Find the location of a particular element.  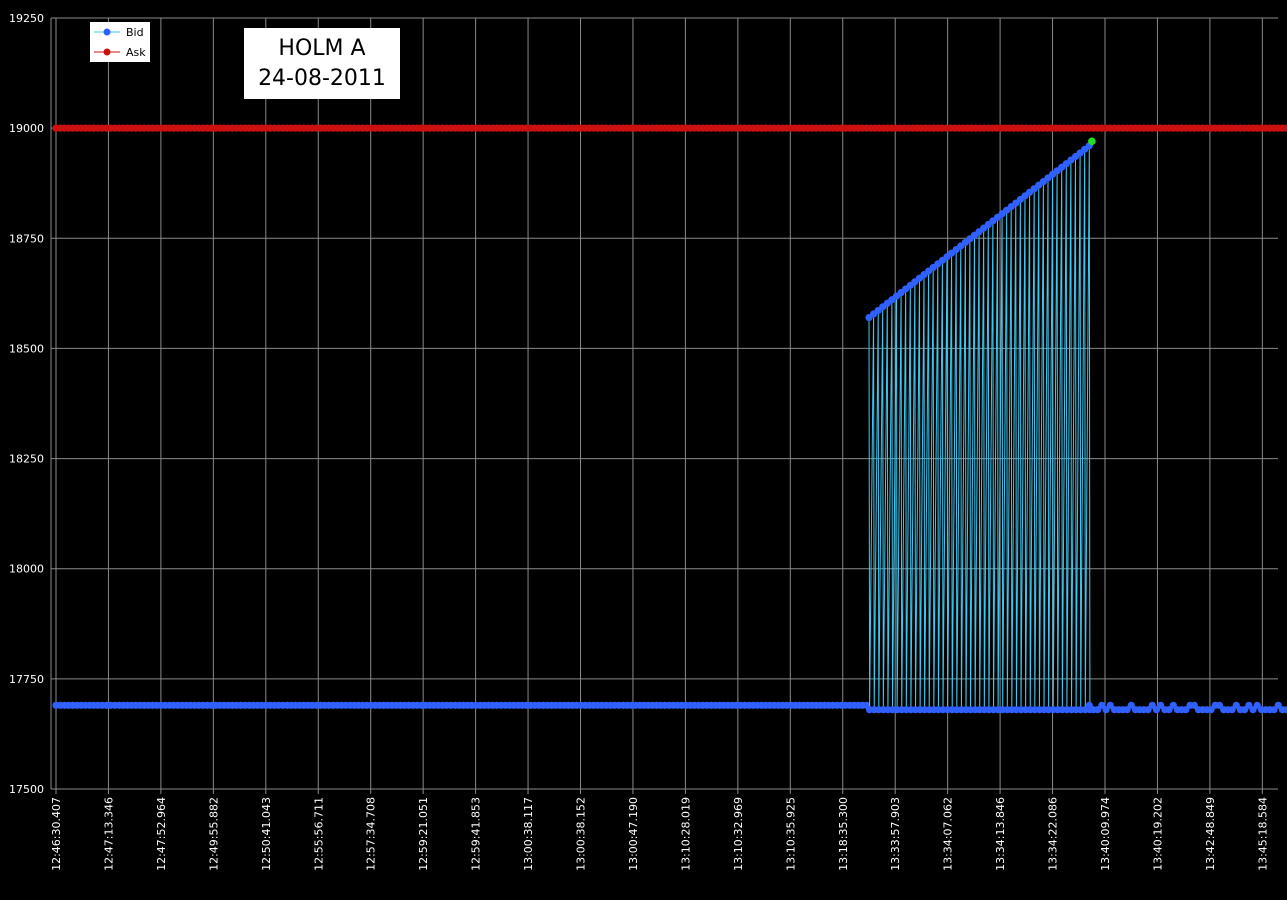

x-tick-label: 13:34:13.846 is located at coordinates (1000, 834).